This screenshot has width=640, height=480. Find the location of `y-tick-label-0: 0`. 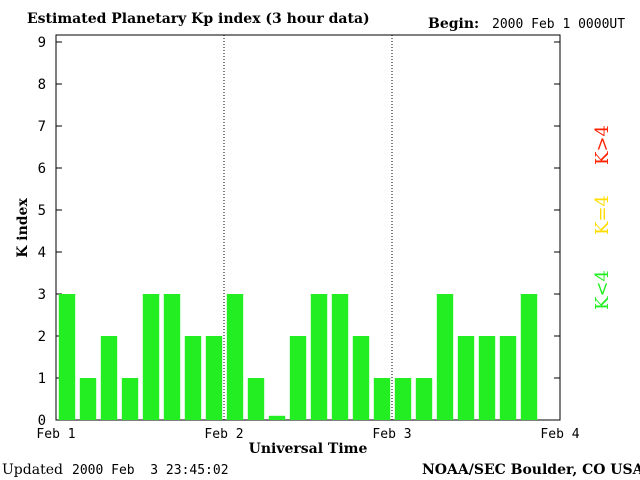

y-tick-label-0: 0 is located at coordinates (42, 421).